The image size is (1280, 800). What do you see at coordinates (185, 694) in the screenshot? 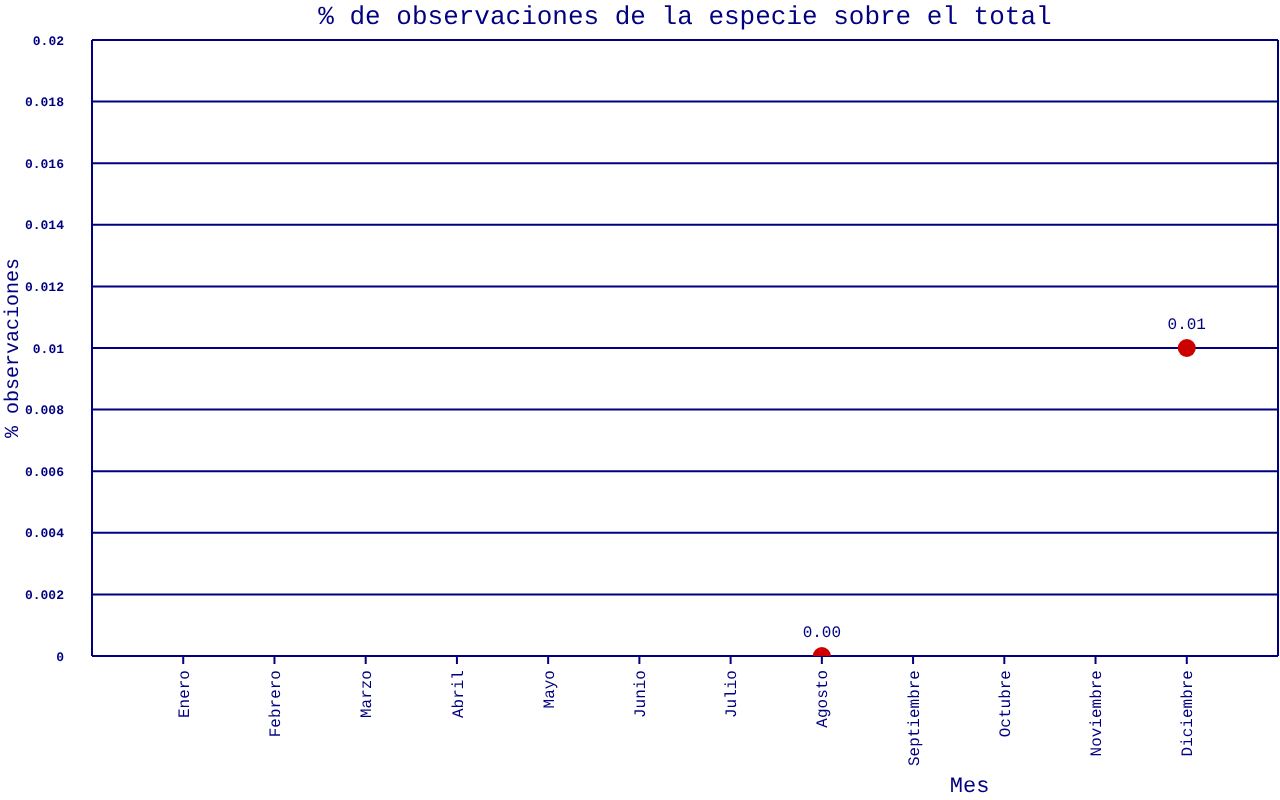
I see `x-tick-label: Enero` at bounding box center [185, 694].